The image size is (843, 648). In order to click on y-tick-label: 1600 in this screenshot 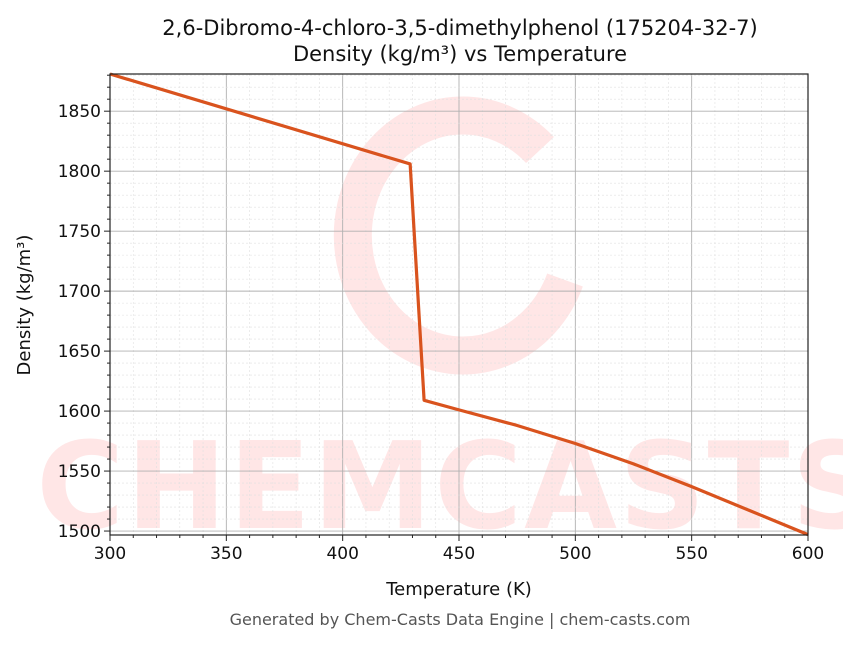, I will do `click(79, 412)`.